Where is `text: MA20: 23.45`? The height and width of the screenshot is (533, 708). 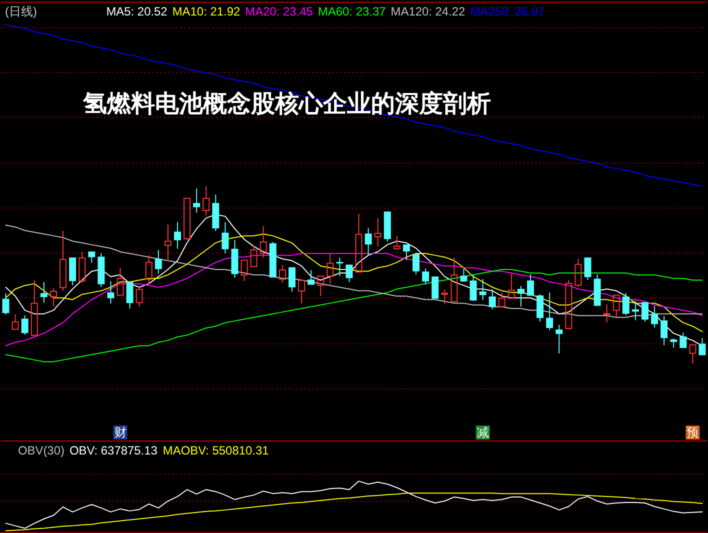 text: MA20: 23.45 is located at coordinates (279, 11).